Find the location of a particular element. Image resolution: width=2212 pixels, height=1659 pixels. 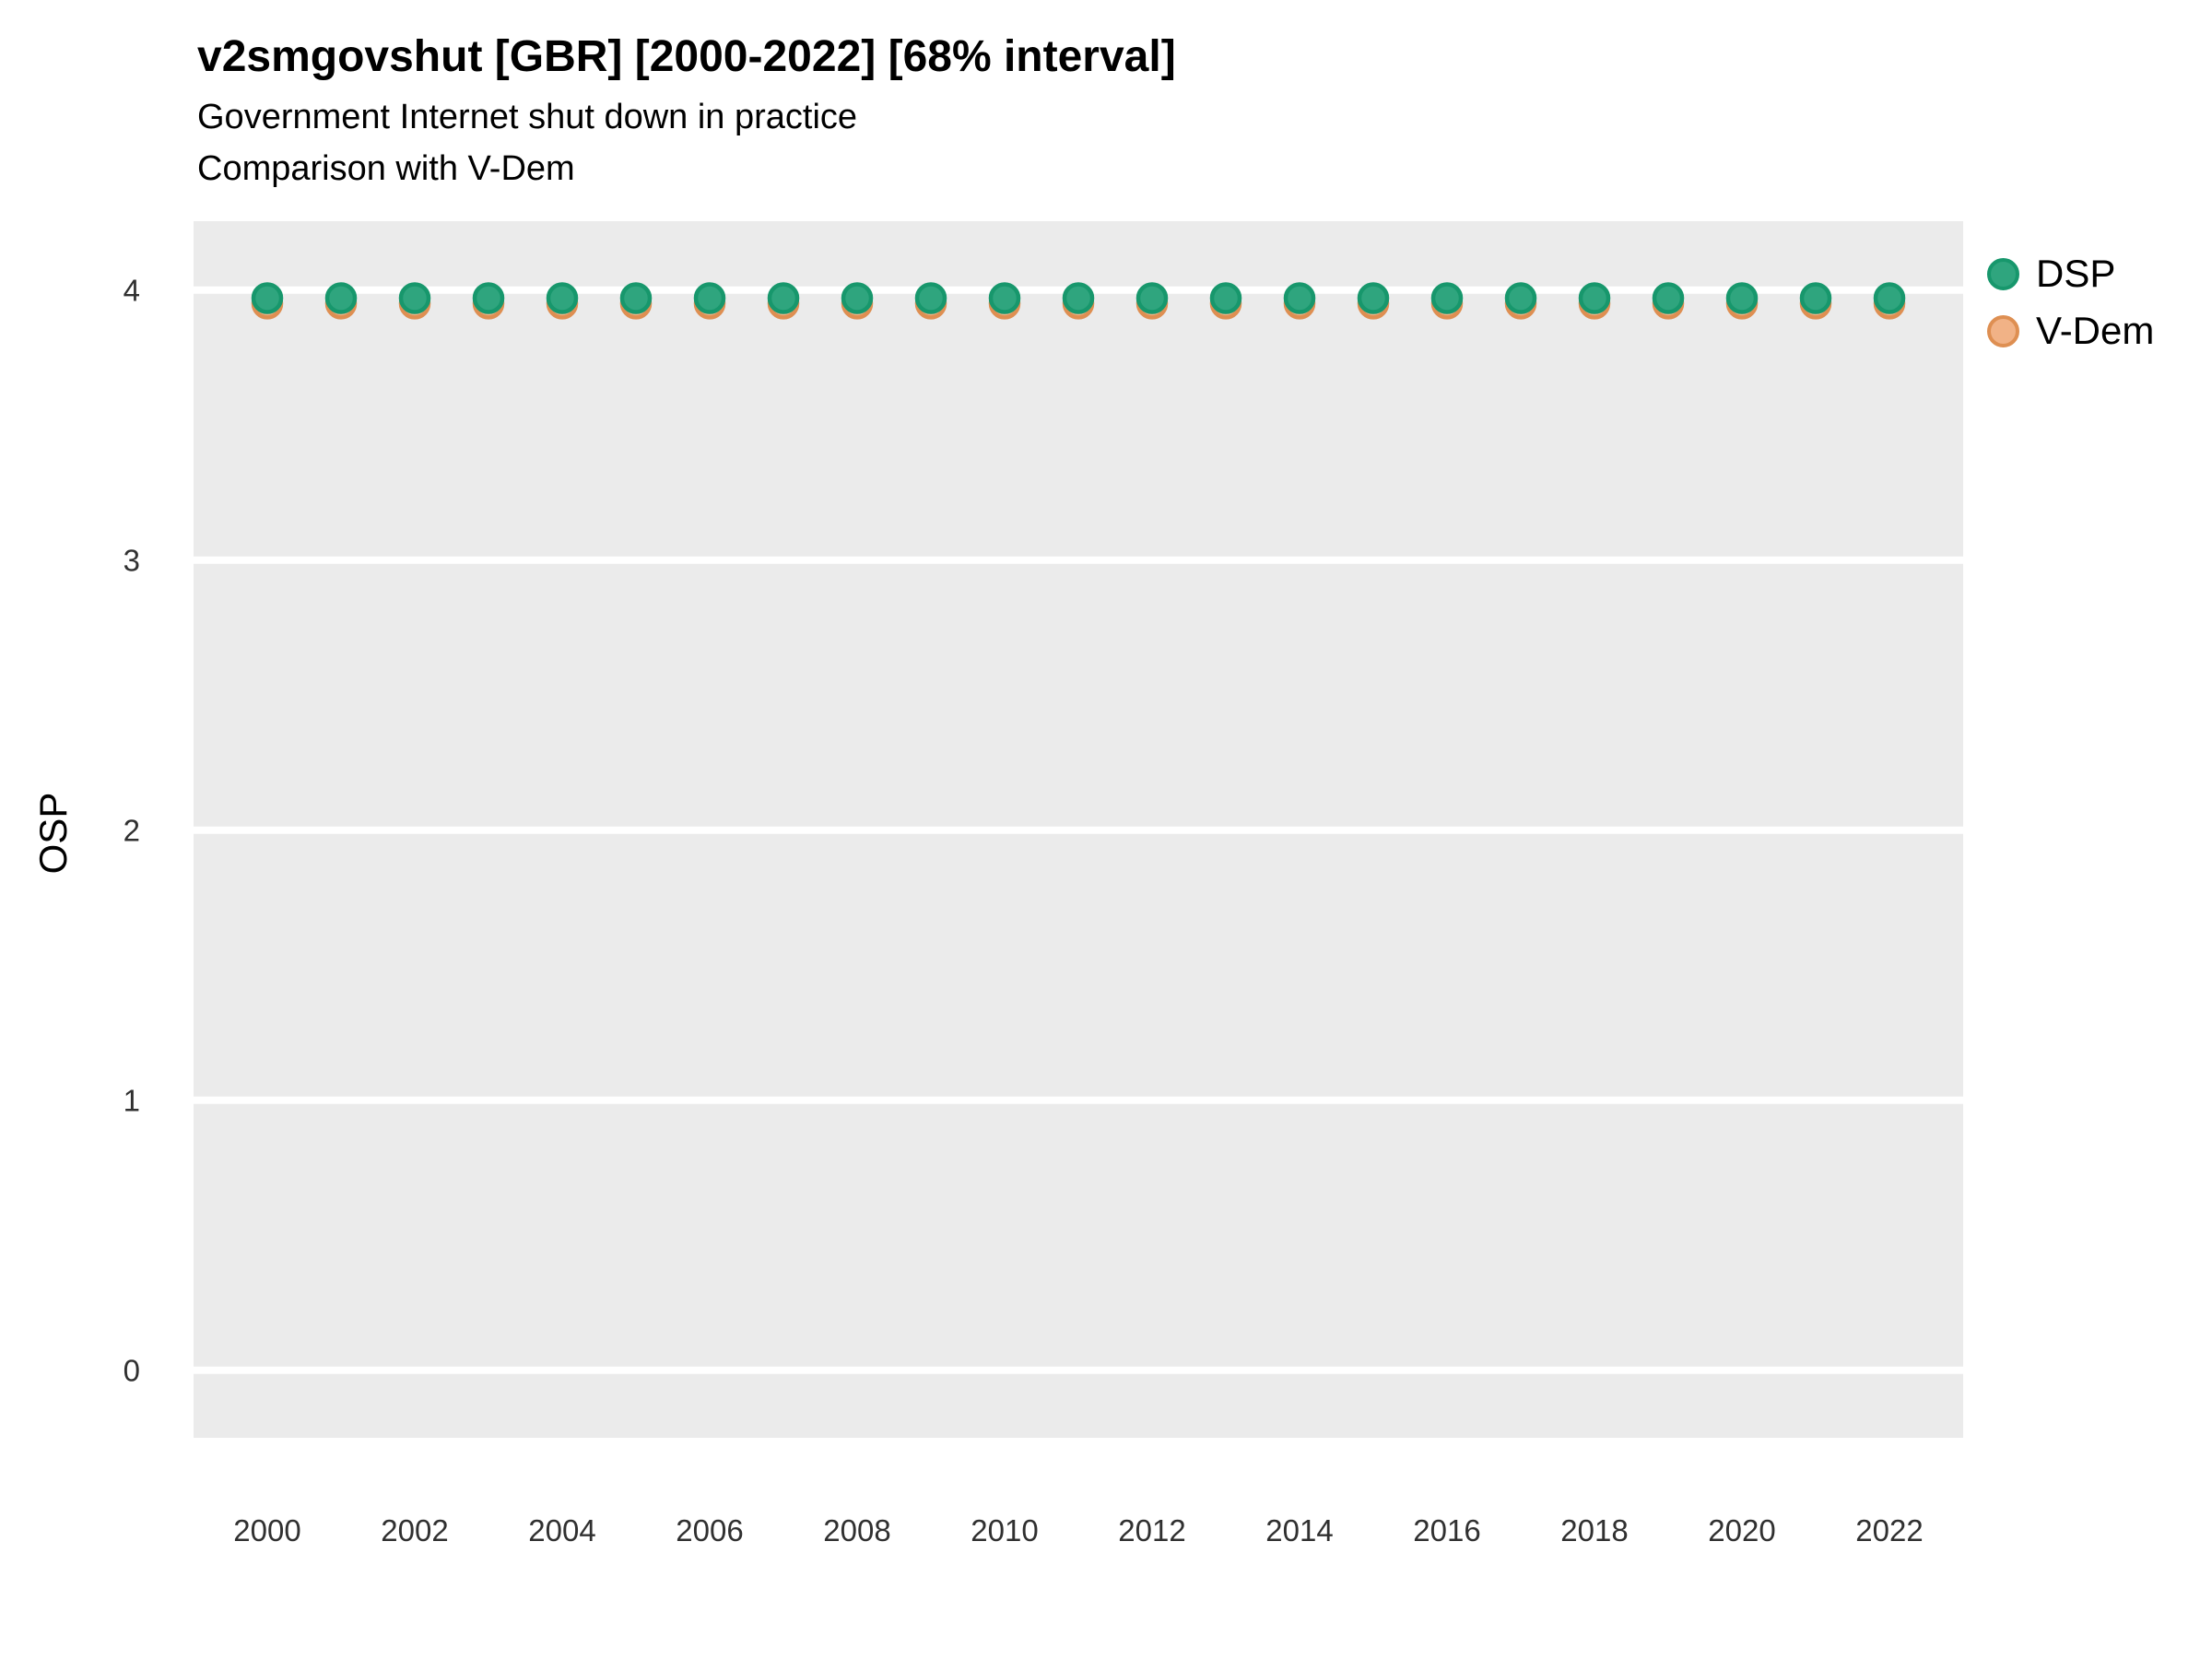

x-tick-label-2004: 2004 is located at coordinates (561, 1530).